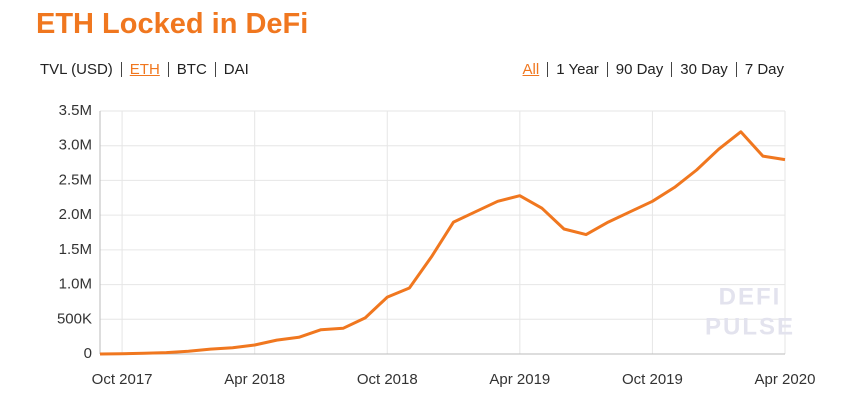 This screenshot has width=850, height=400. What do you see at coordinates (387, 379) in the screenshot?
I see `x-tick-label: Oct 2018` at bounding box center [387, 379].